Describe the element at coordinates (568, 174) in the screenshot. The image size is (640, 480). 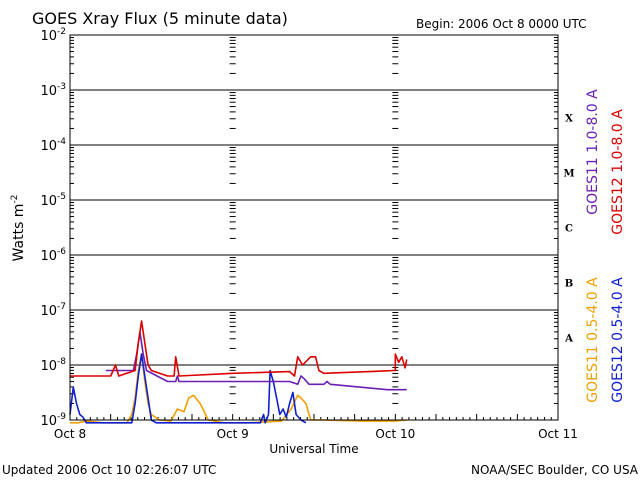
I see `flare-class-label: M` at that location.